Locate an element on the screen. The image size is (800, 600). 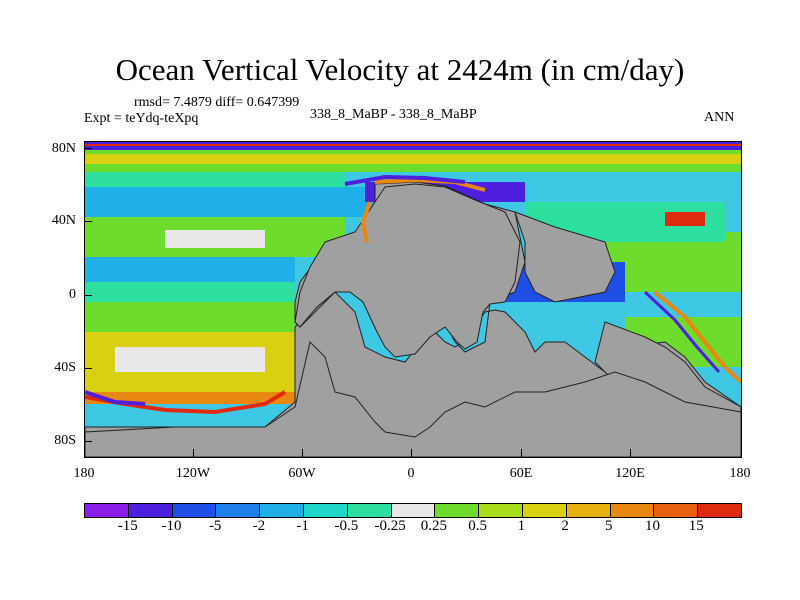
lat-label-80s: 80S is located at coordinates (65, 440).